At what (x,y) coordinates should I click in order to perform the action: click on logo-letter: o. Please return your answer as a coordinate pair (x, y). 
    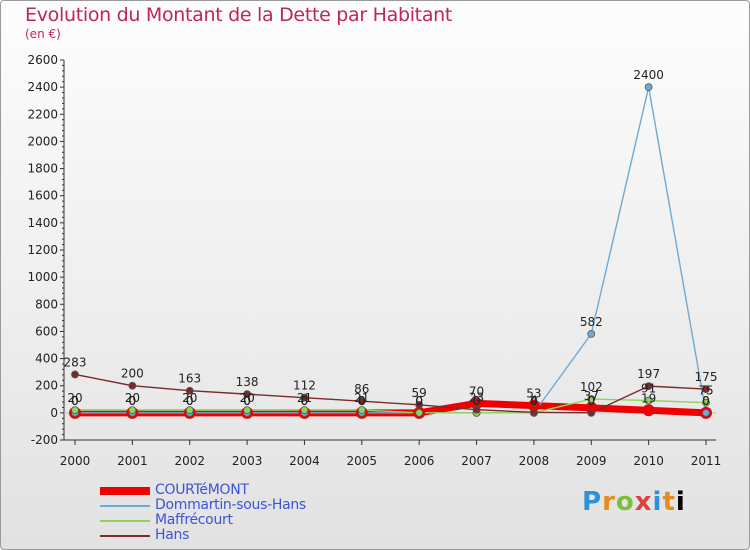
    Looking at the image, I should click on (625, 502).